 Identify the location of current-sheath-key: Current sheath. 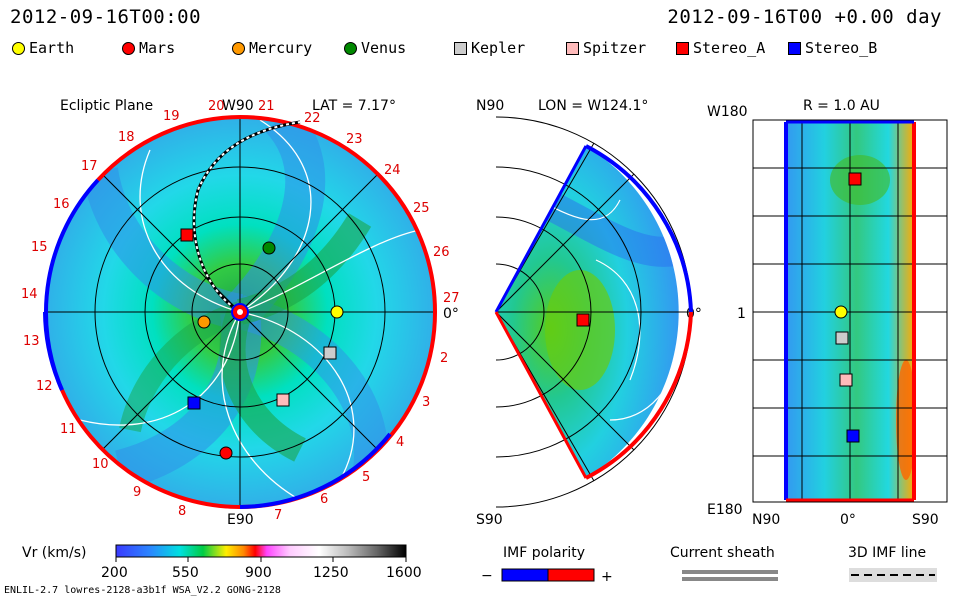
(724, 563).